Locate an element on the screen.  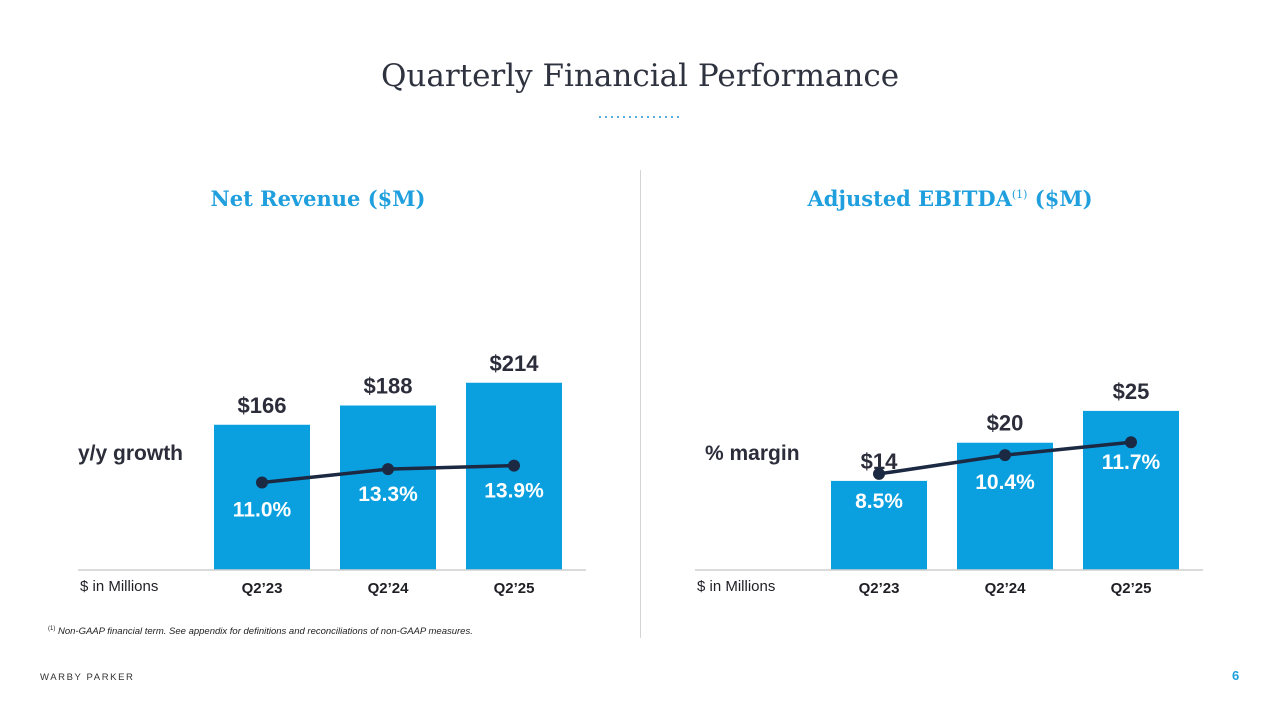
net-revenue-units-label: $ in Millions is located at coordinates (119, 586).